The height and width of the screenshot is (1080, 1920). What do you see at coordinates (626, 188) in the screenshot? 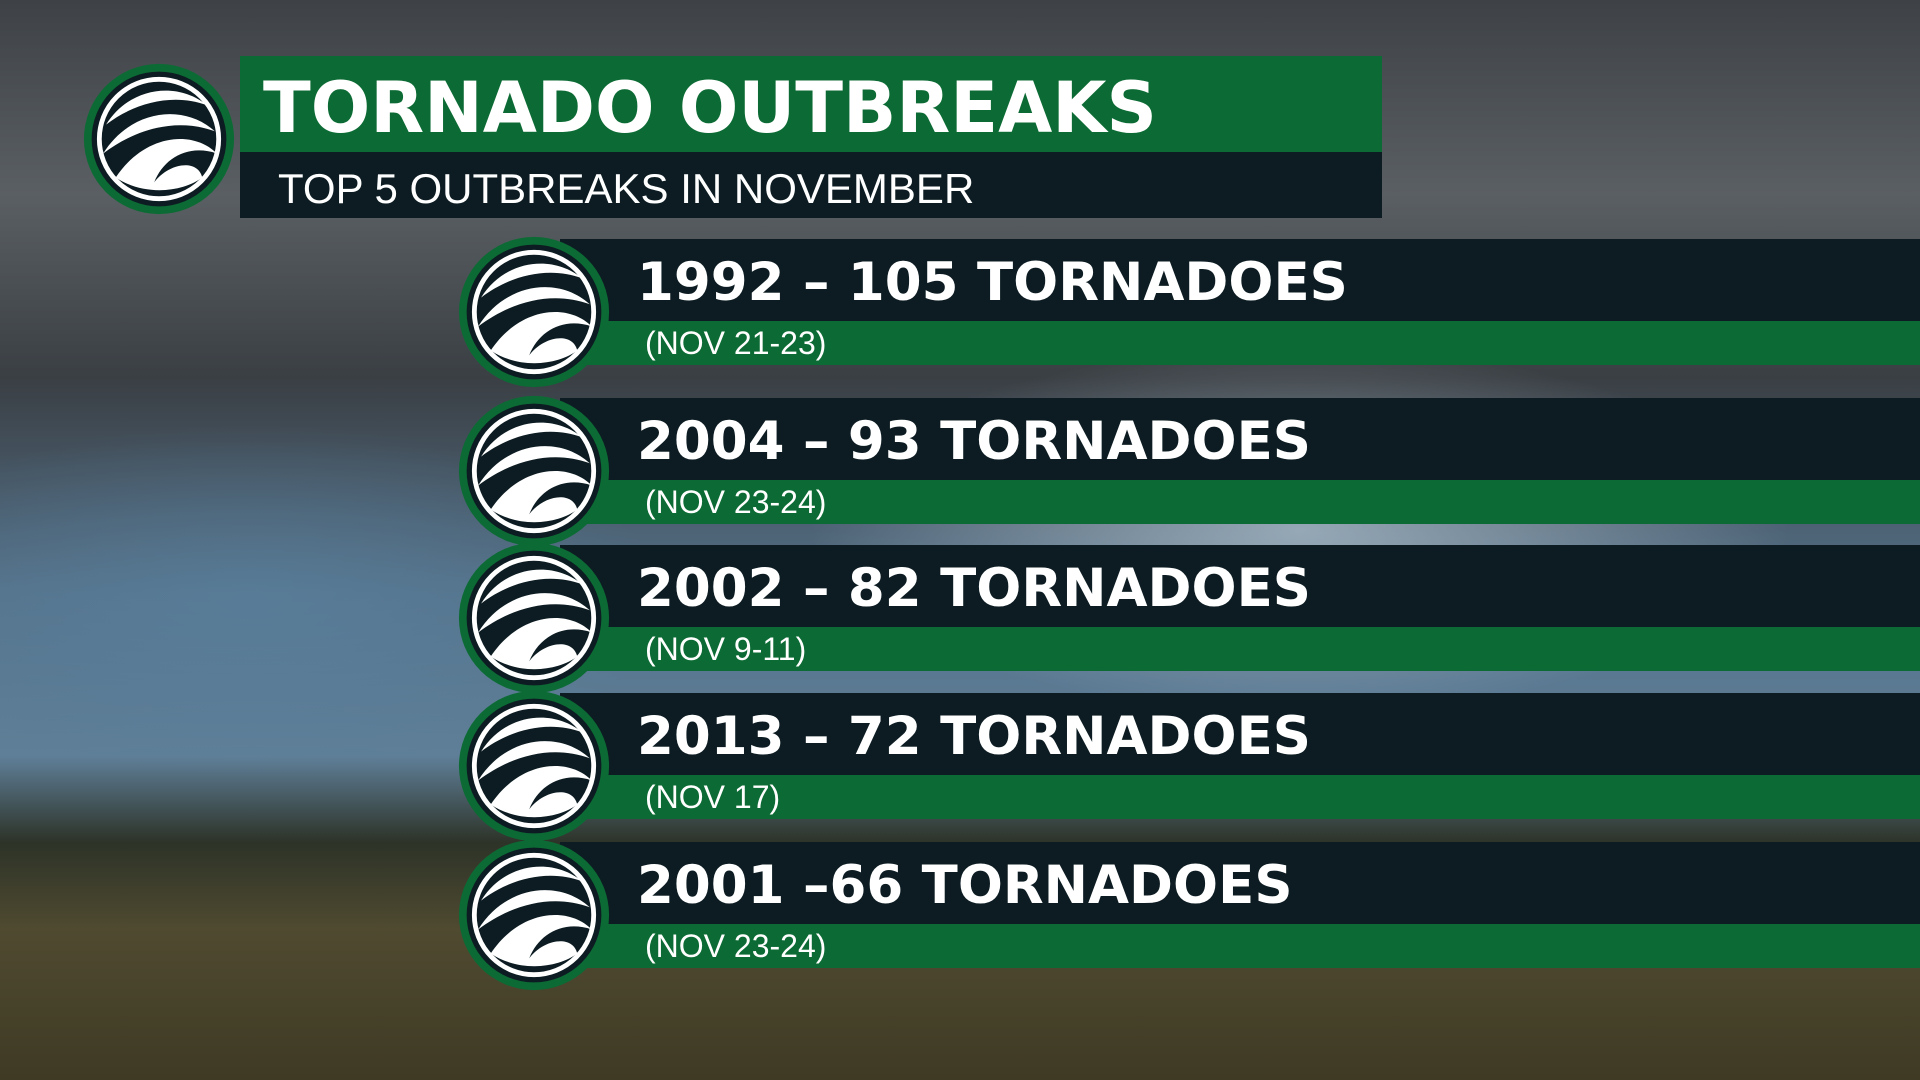
I see `subtitle: TOP 5 OUTBREAKS IN NOVEMBER` at bounding box center [626, 188].